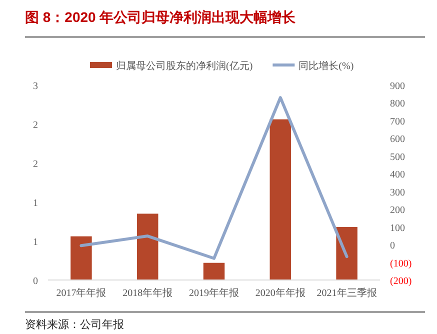 This screenshot has height=334, width=437. Describe the element at coordinates (147, 293) in the screenshot. I see `x-tick-label: 2018年年报` at that location.